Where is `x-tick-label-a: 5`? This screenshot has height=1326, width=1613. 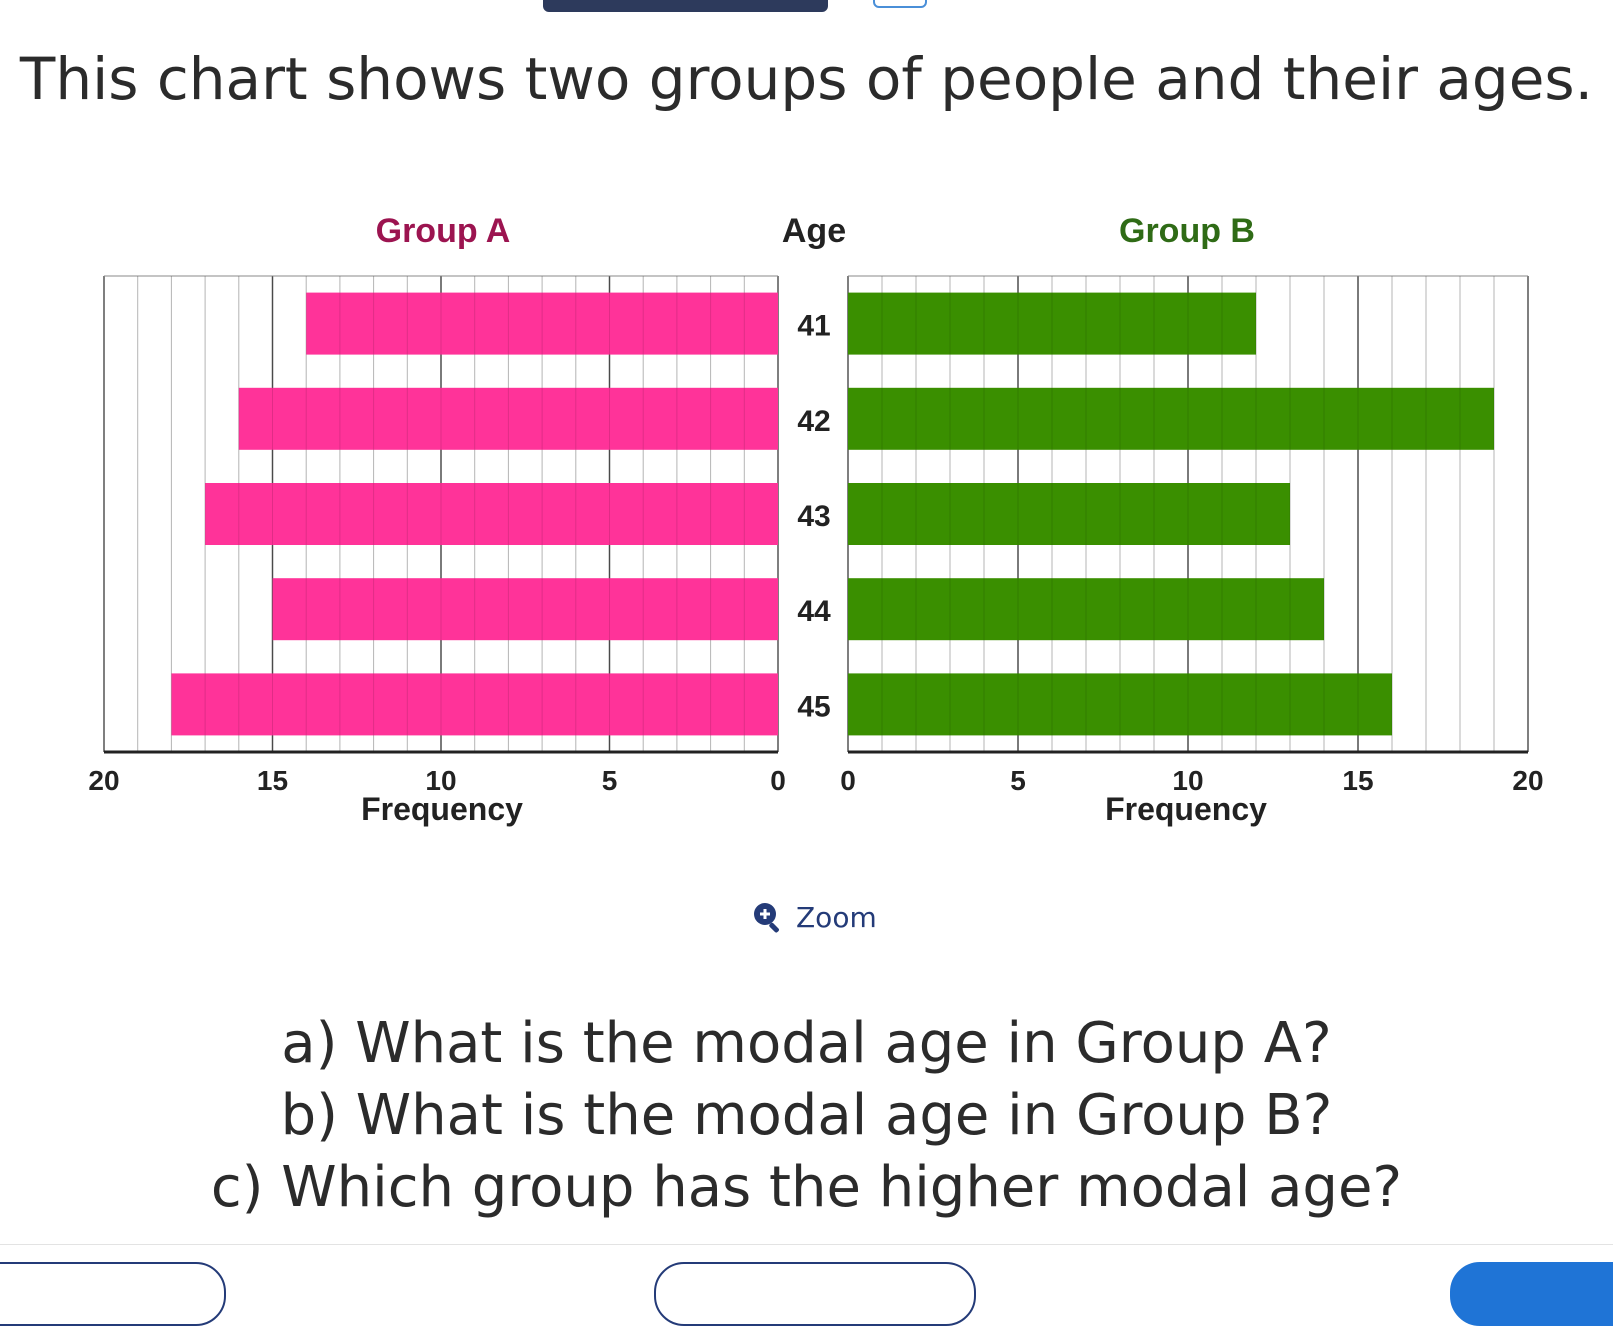 x-tick-label-a: 5 is located at coordinates (610, 780).